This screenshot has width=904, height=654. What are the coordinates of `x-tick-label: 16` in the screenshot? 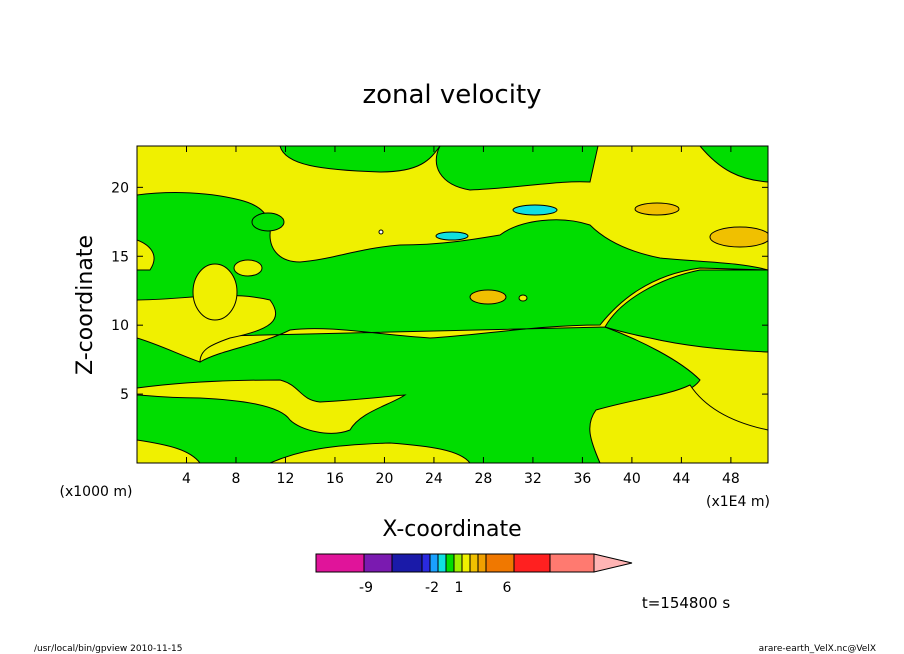 It's located at (335, 479).